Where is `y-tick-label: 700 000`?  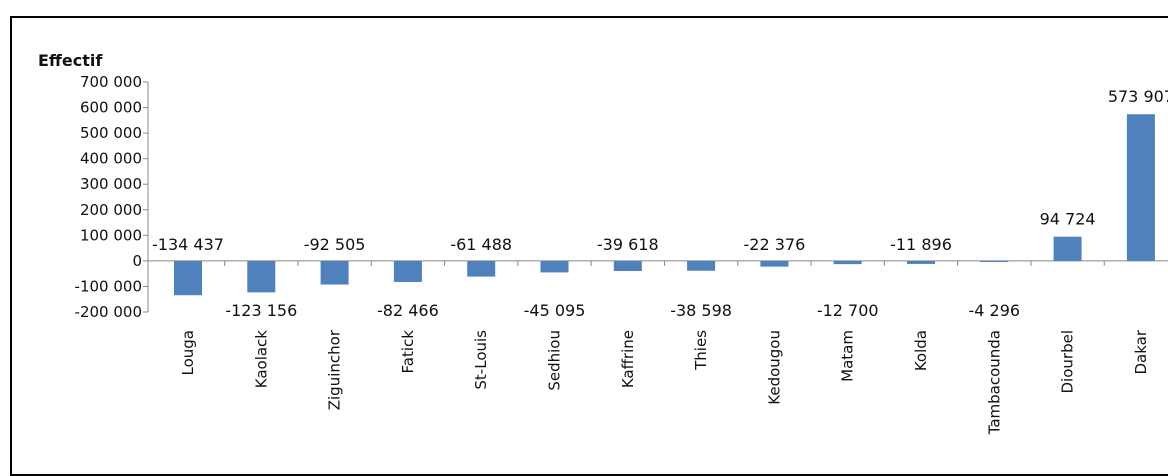 y-tick-label: 700 000 is located at coordinates (111, 82).